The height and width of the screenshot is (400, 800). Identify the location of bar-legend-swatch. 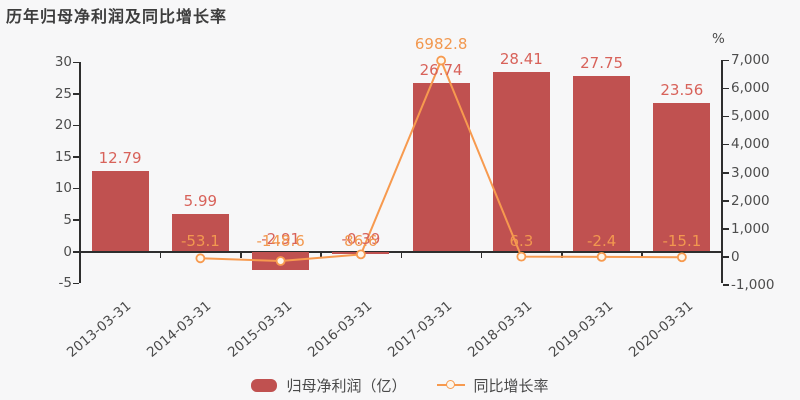
(264, 385).